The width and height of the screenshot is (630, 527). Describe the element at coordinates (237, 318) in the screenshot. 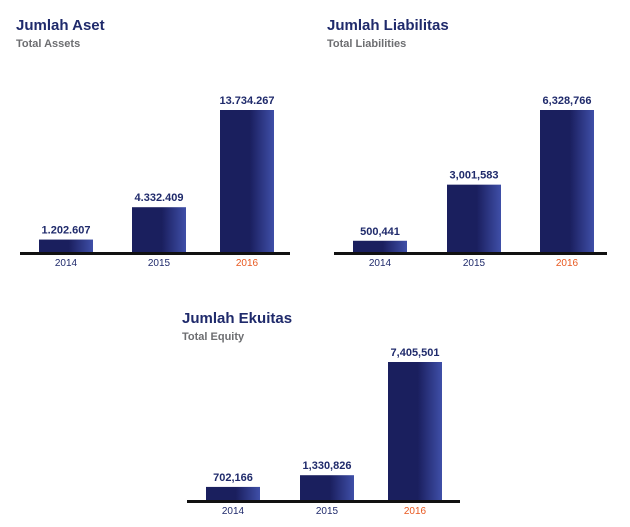

I see `chart-title: Jumlah Ekuitas` at that location.